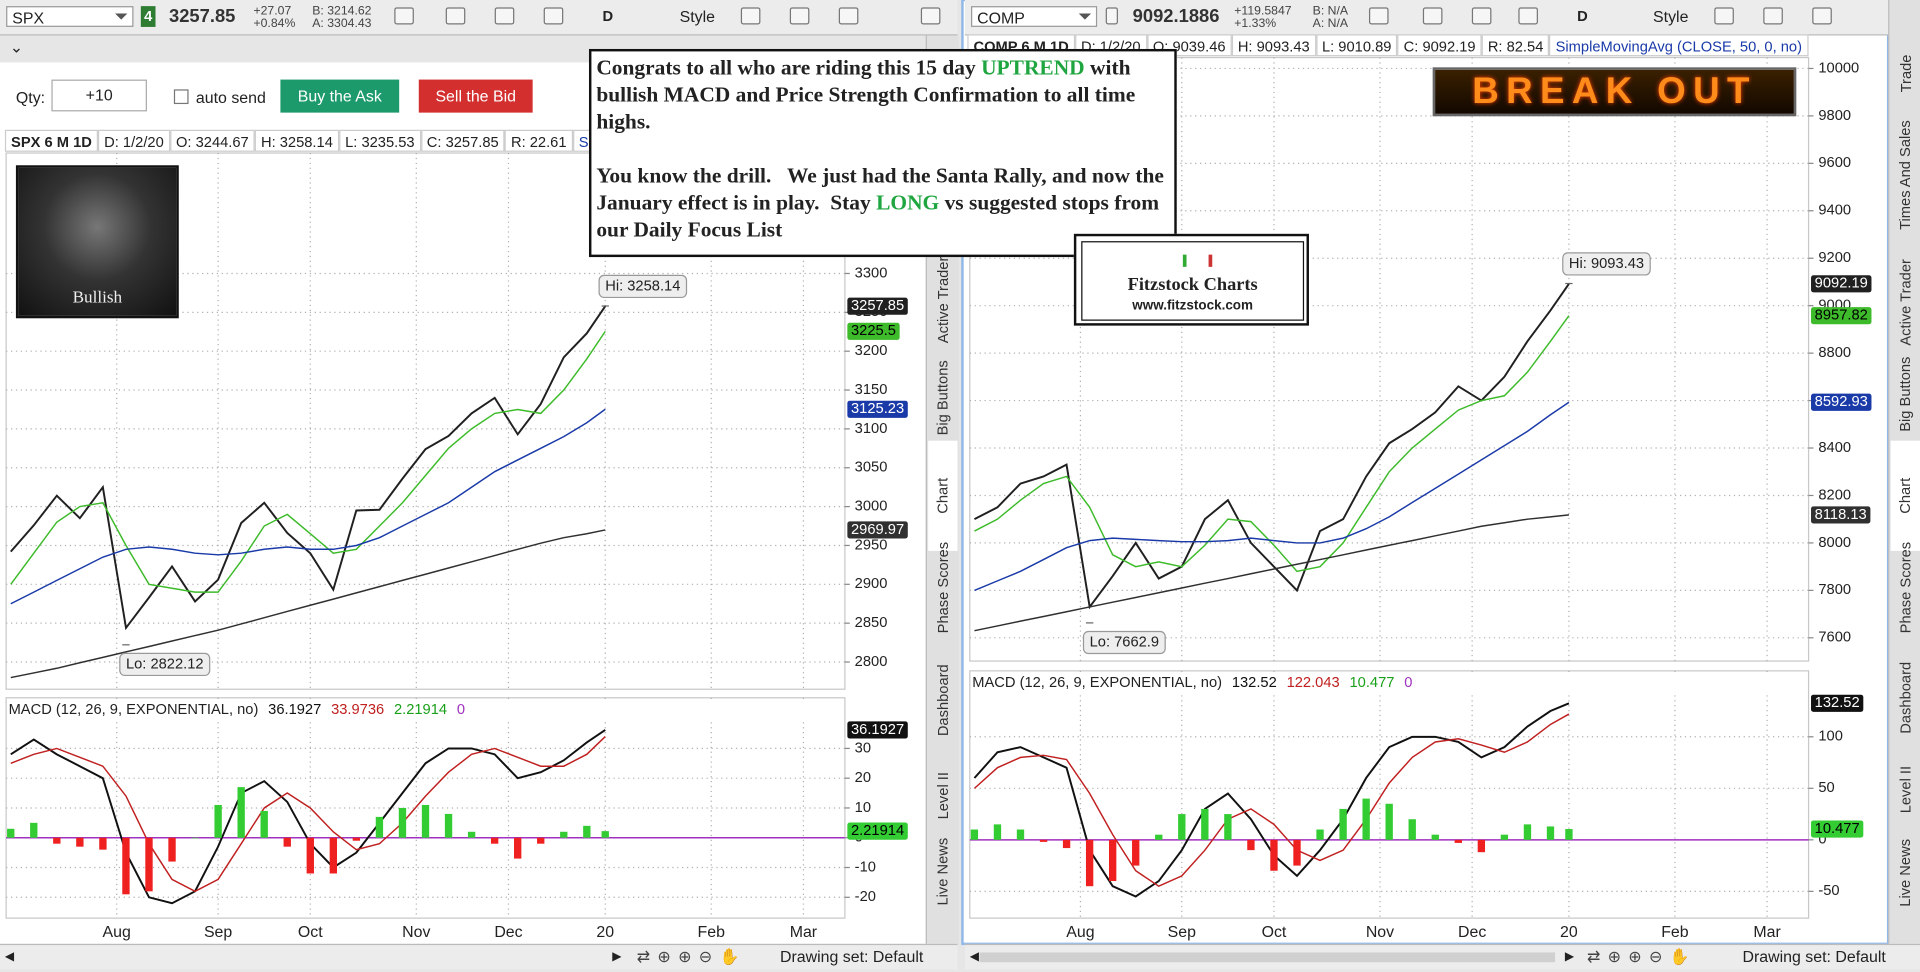 This screenshot has width=1920, height=972. Describe the element at coordinates (274, 24) in the screenshot. I see `change-pct: +0.84%` at that location.